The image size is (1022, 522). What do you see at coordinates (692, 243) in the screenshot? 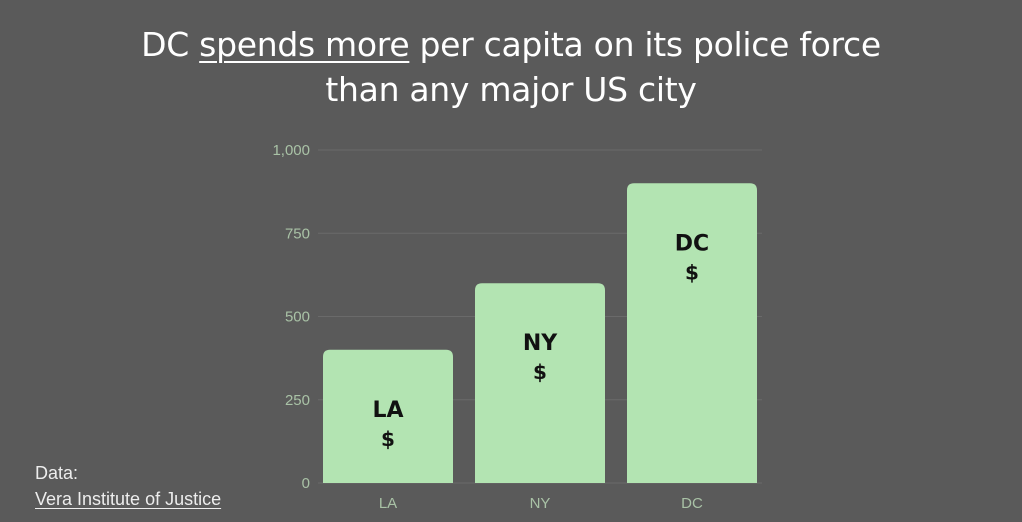
I see `bar-label-dc: DC` at bounding box center [692, 243].